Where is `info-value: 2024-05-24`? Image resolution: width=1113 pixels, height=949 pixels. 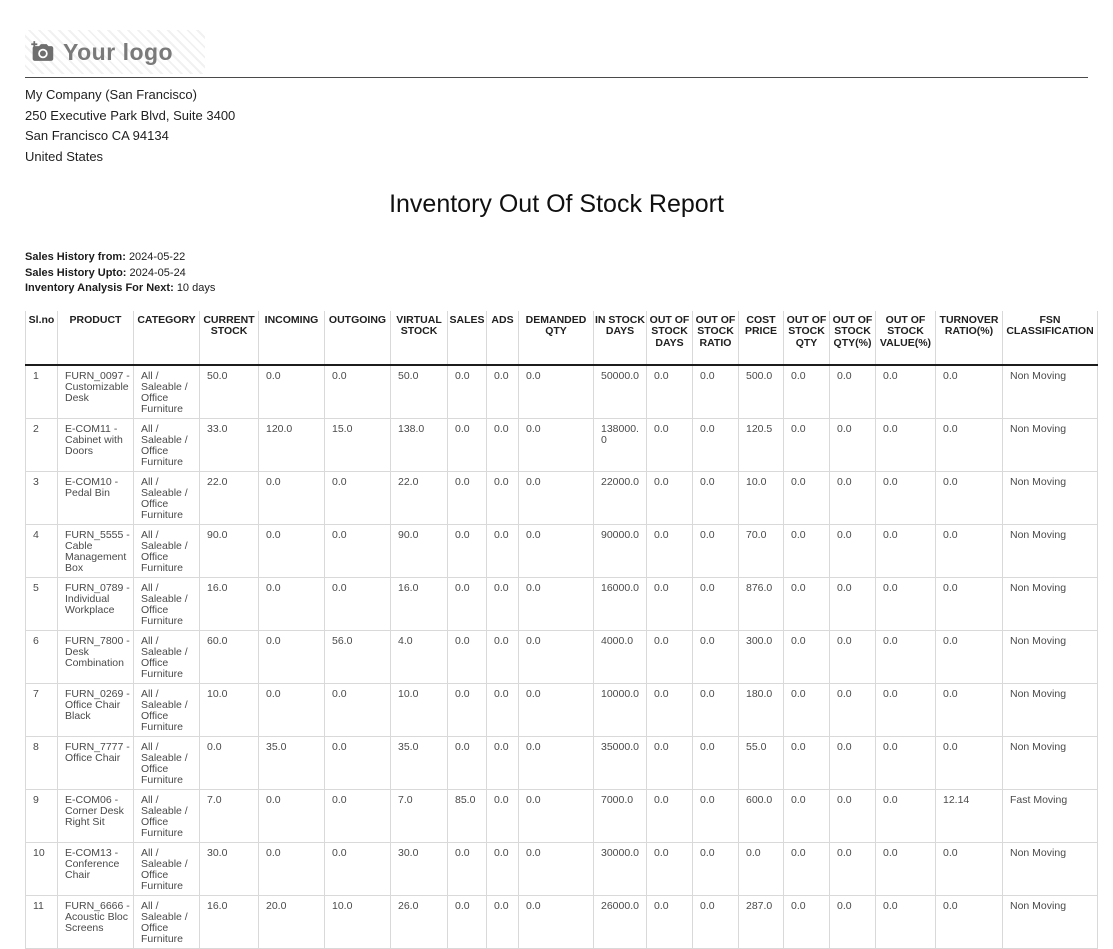
info-value: 2024-05-24 is located at coordinates (157, 272).